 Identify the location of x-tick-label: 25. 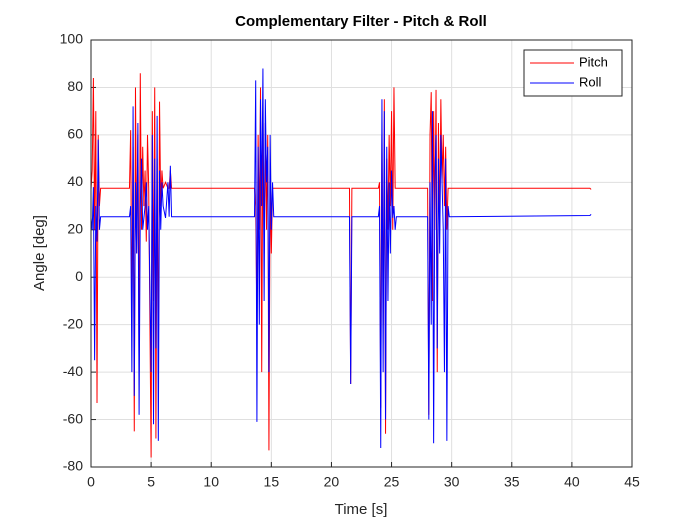
(392, 482).